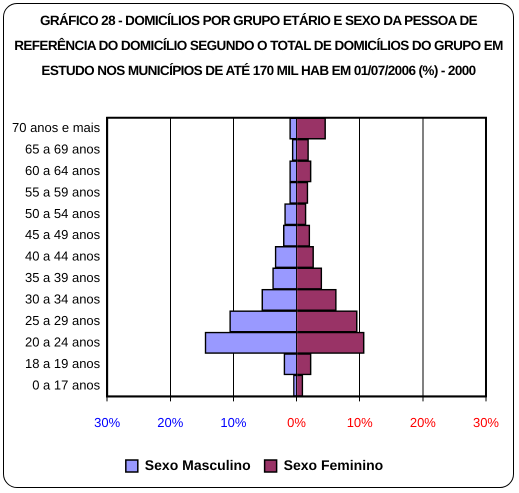 The image size is (519, 493). Describe the element at coordinates (197, 464) in the screenshot. I see `legend-label: Sexo Masculino` at that location.